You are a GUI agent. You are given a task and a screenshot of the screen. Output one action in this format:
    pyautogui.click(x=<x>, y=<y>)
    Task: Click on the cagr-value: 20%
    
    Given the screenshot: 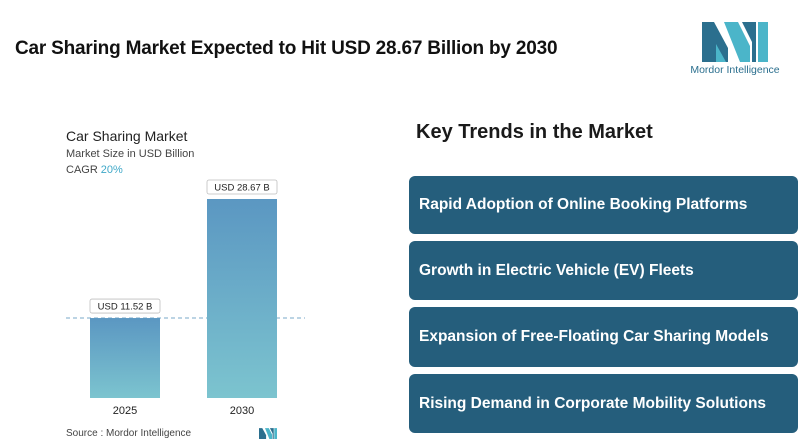 What is the action you would take?
    pyautogui.click(x=111, y=170)
    